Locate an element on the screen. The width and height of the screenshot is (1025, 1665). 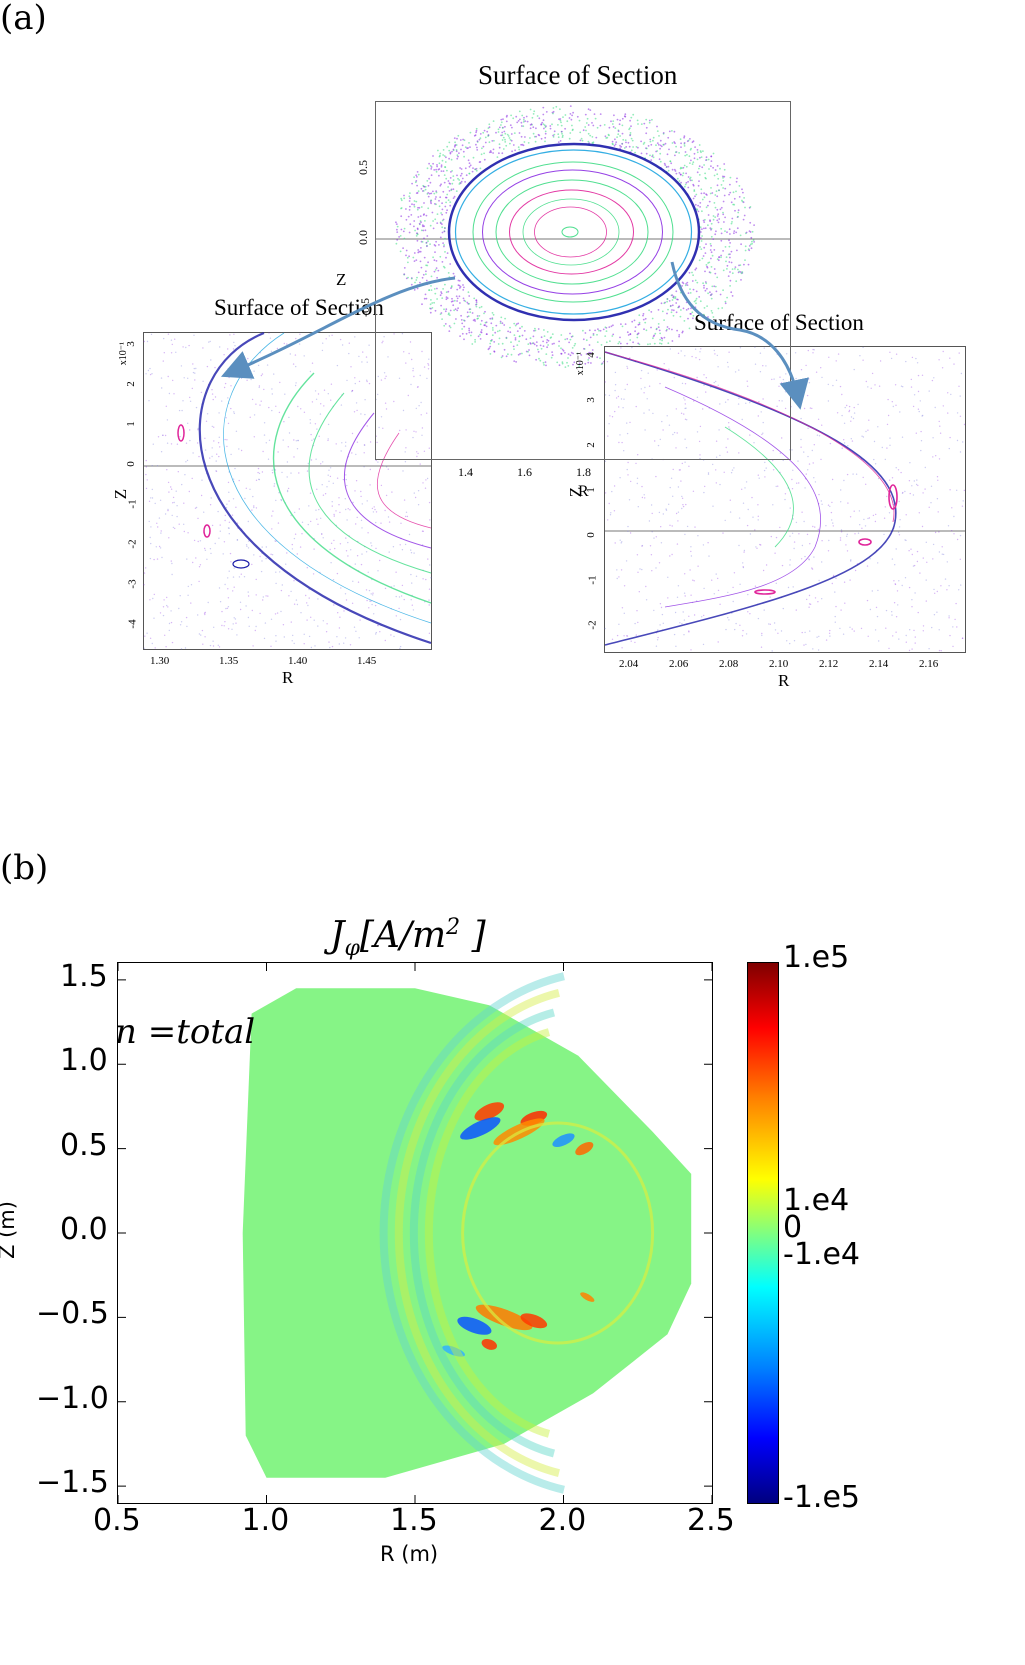
flux-surface is located at coordinates (570, 232).